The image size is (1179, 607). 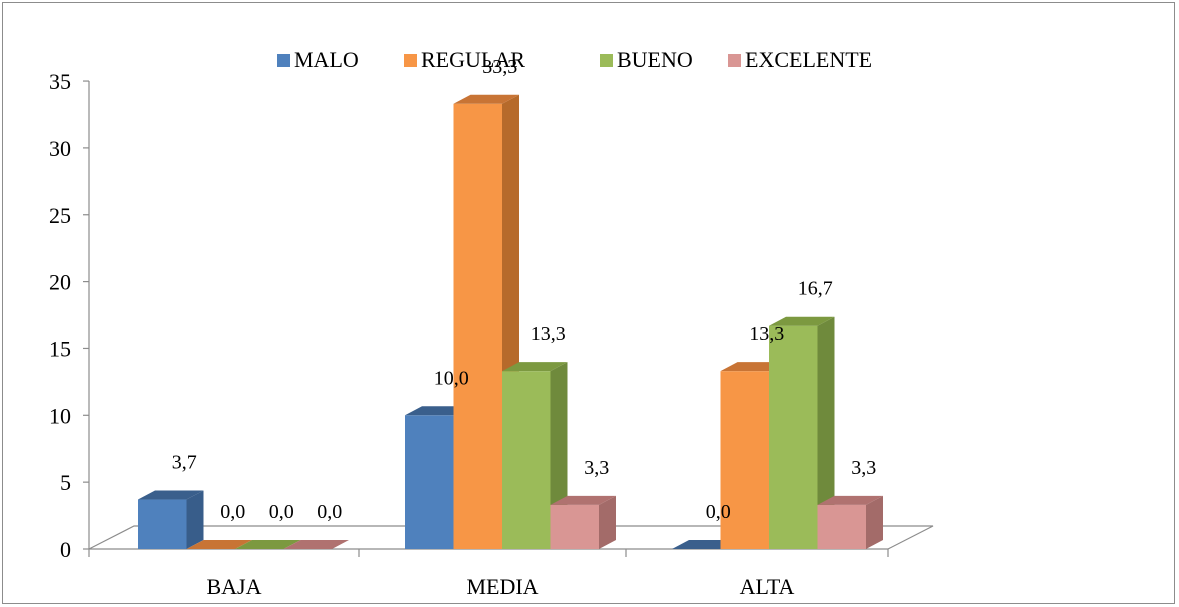 I want to click on legend-label: EXCELENTE, so click(x=808, y=59).